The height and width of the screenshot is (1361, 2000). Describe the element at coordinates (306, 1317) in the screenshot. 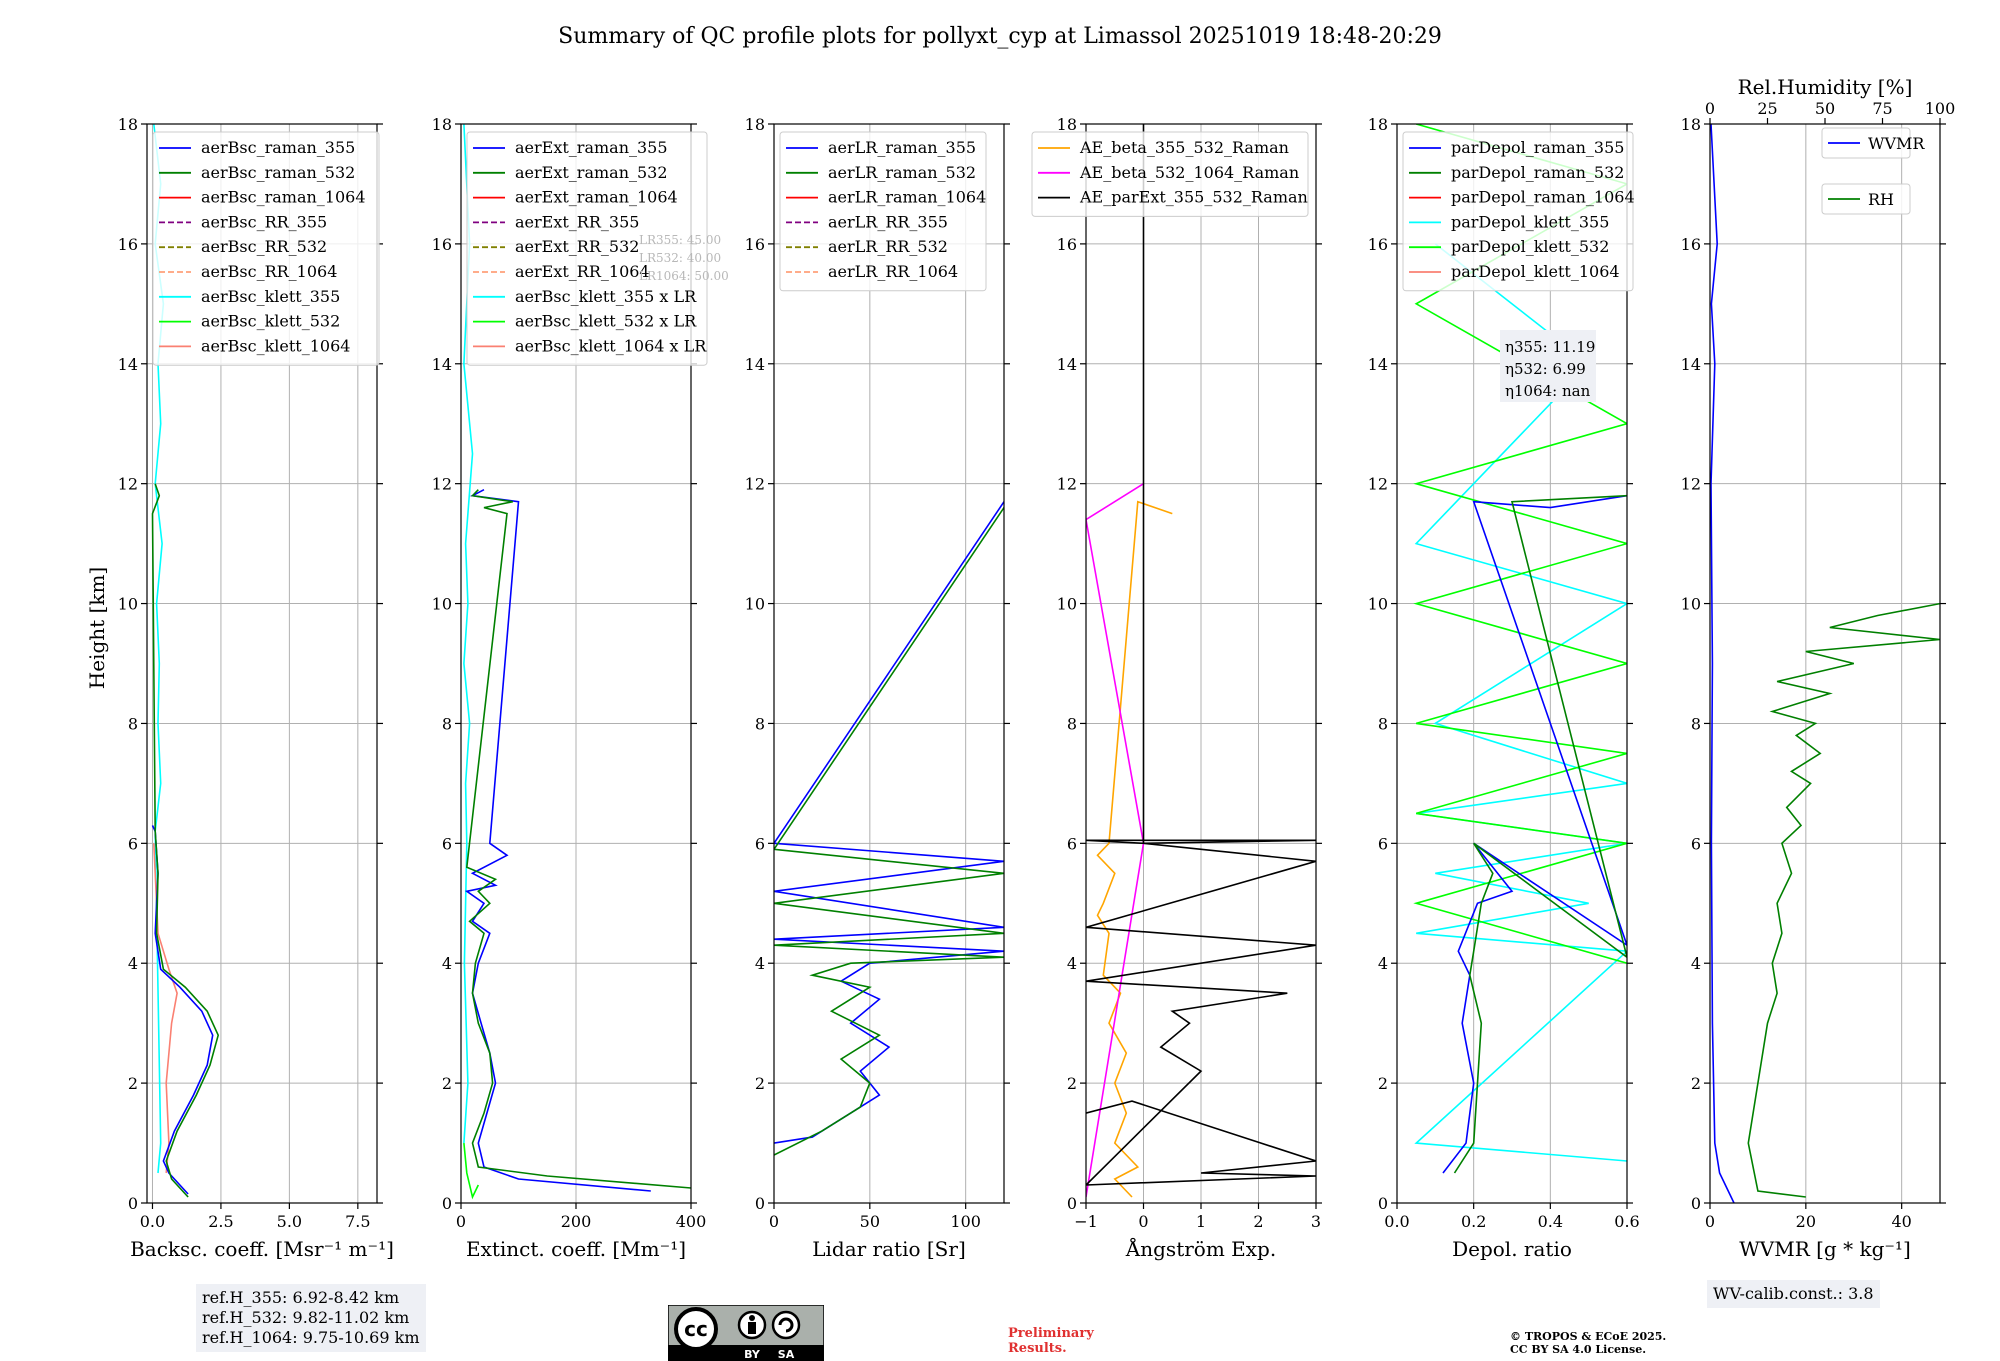

I see `ref-height-532: ref.H_532: 9.82-11.02 km` at that location.